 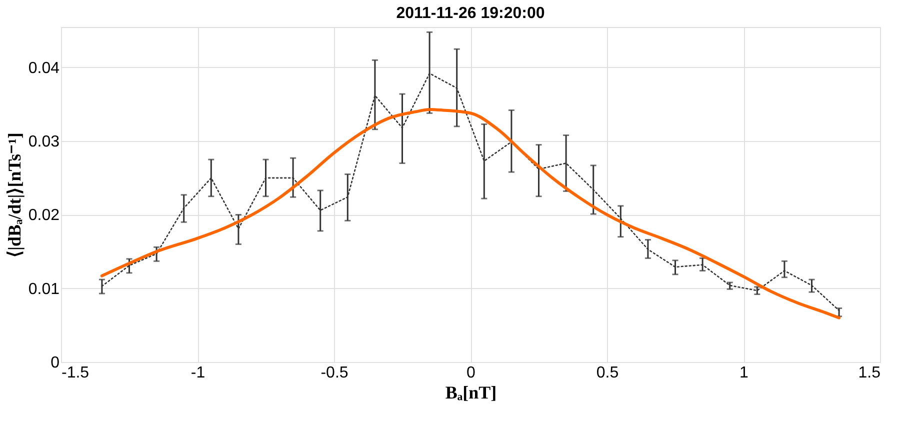 I want to click on y-axis-title: ⟨|dBₐ/dt|⟩[nTs⁻¹], so click(x=14, y=195).